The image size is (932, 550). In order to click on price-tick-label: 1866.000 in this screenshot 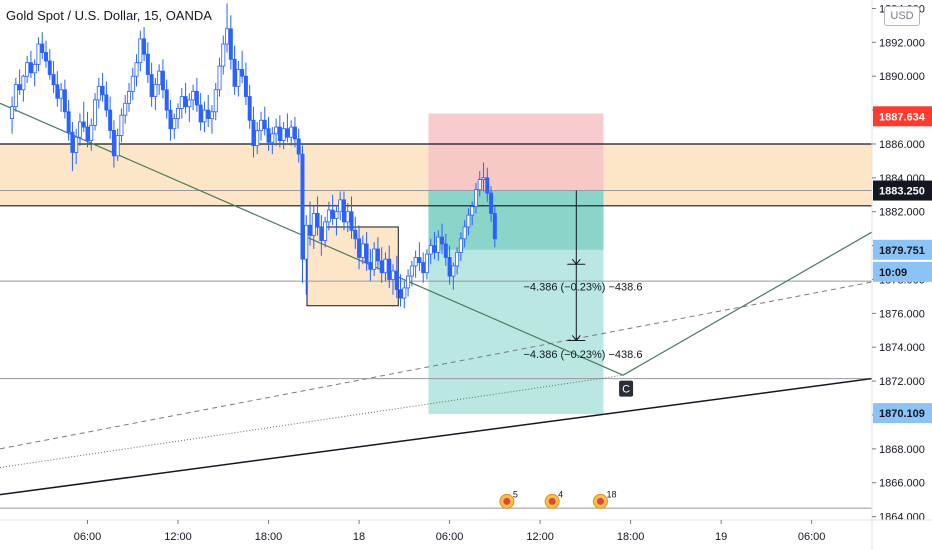, I will do `click(902, 484)`.